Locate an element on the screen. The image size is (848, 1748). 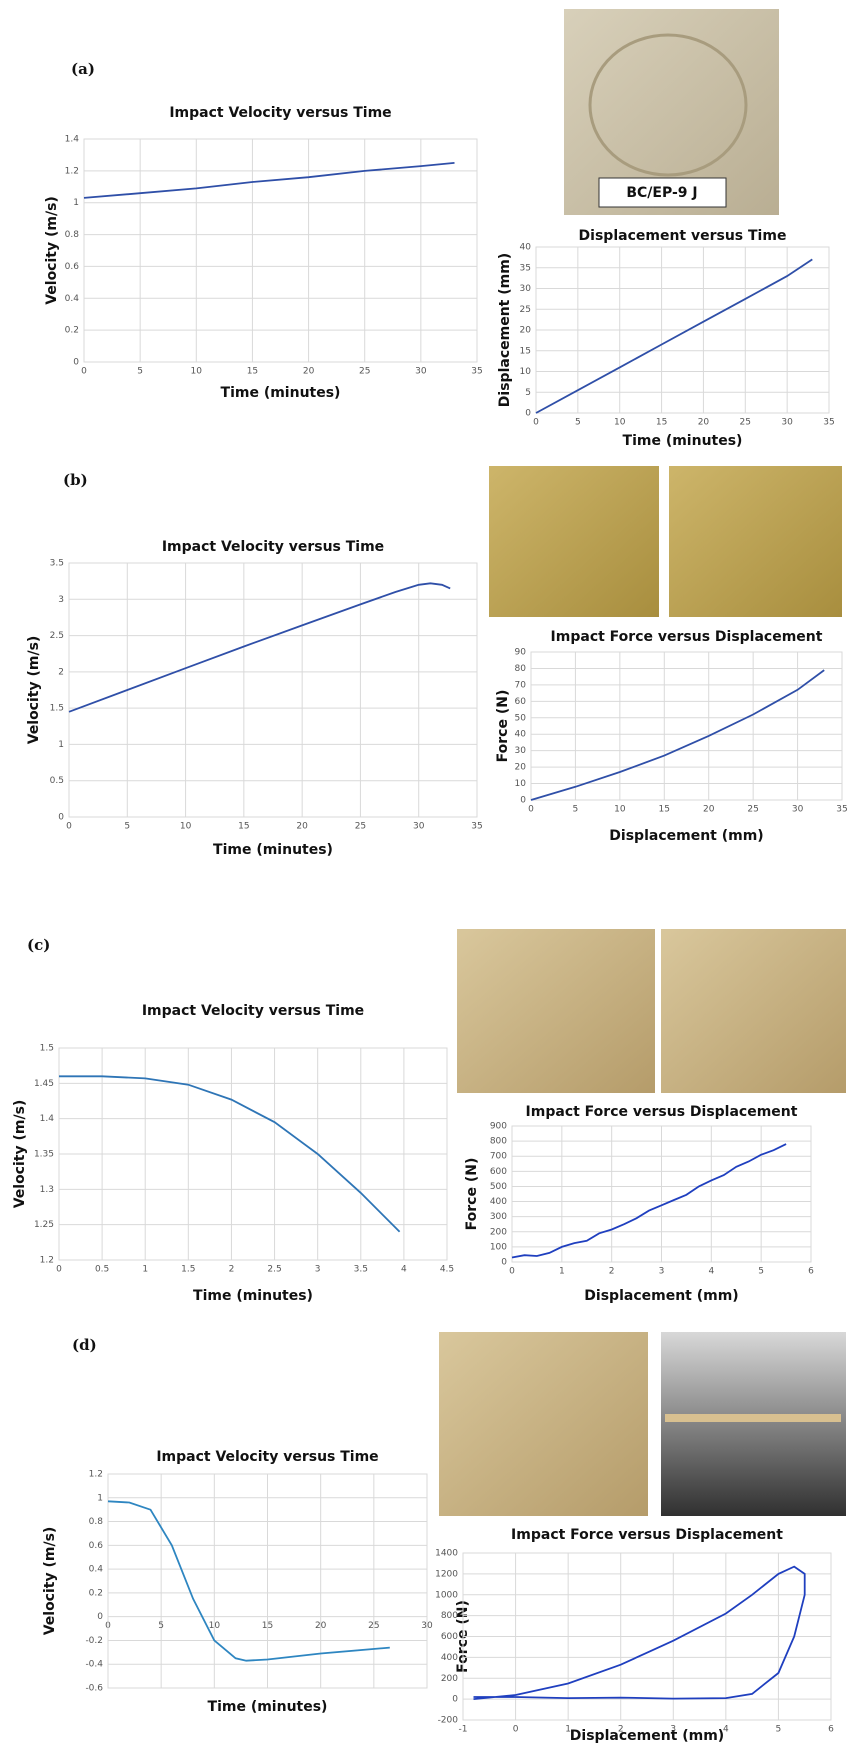
y-tick-label: 15 is located at coordinates (525, 351).